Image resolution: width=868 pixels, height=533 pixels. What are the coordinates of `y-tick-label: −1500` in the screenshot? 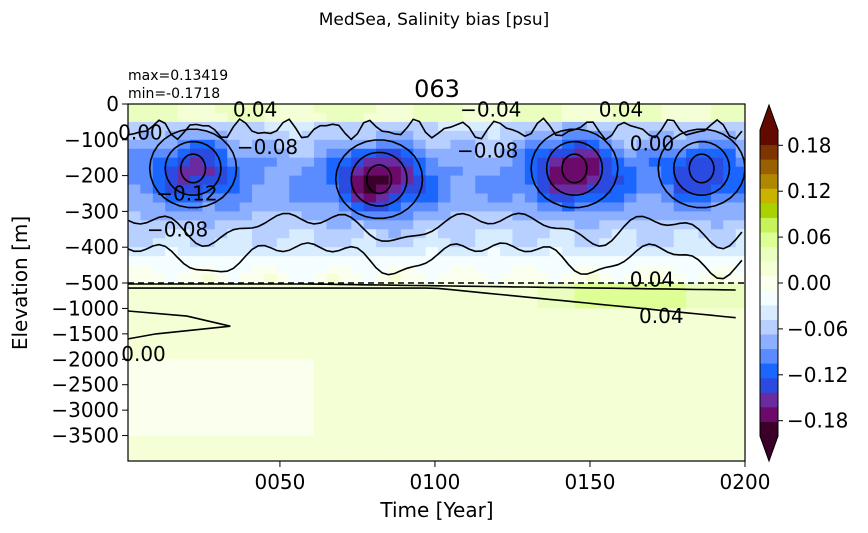 It's located at (85, 334).